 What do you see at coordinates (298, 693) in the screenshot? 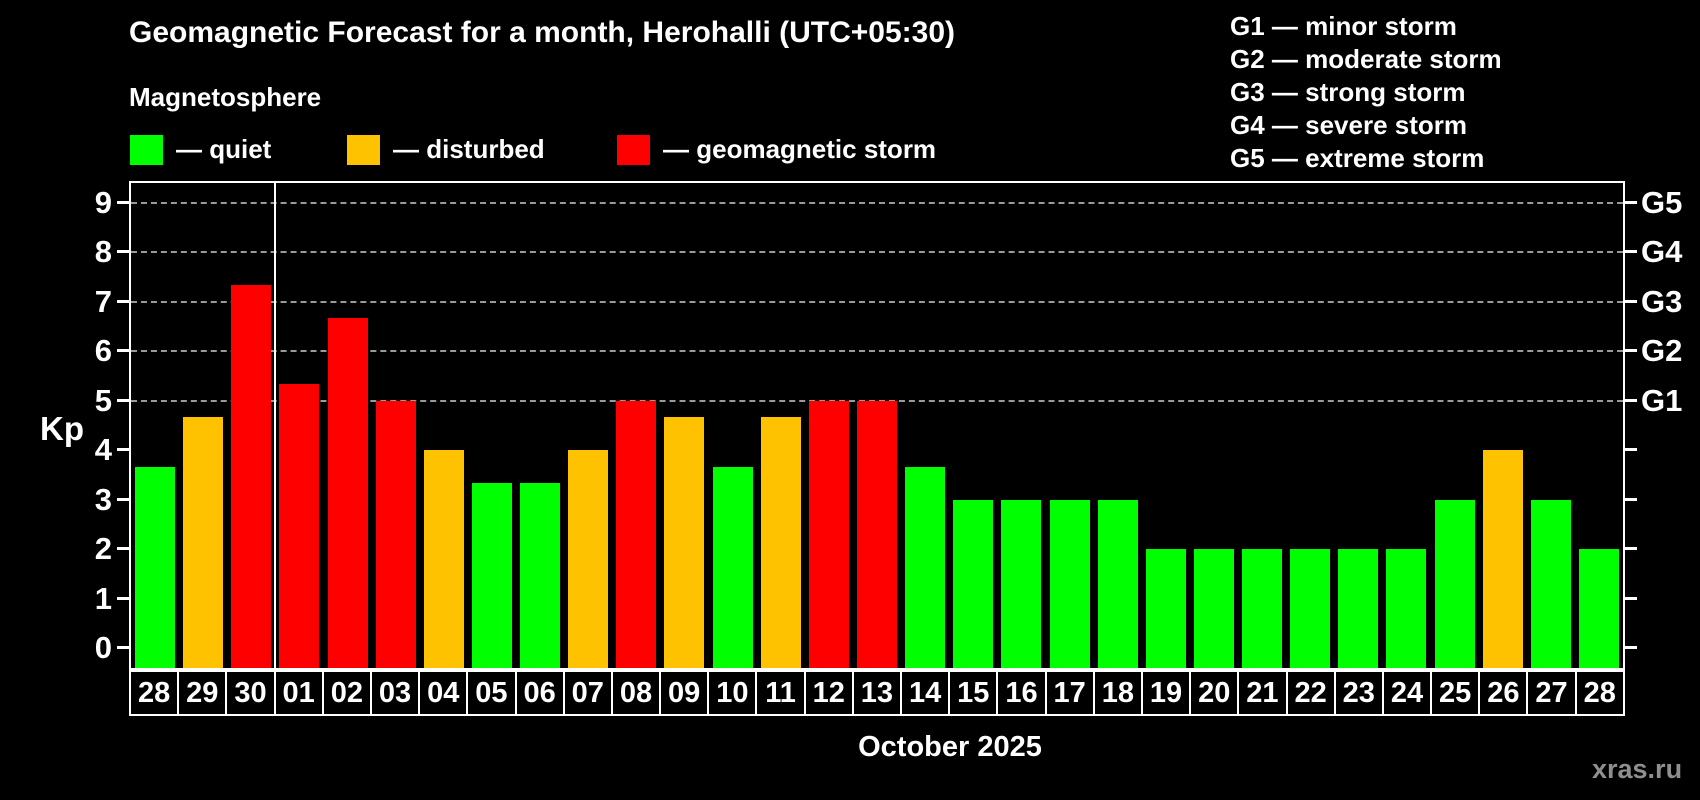
I see `day-cell-01: 01` at bounding box center [298, 693].